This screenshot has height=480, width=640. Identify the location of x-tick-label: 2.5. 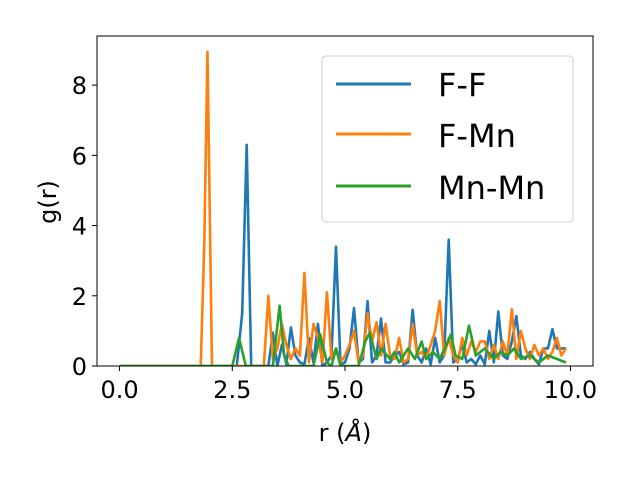
(232, 390).